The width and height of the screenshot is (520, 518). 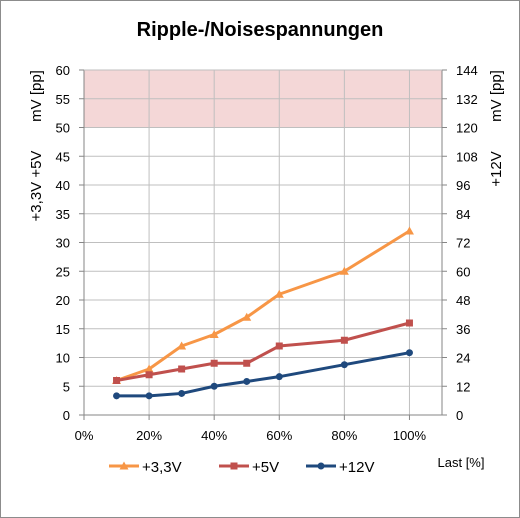 I want to click on y-axis-left-unit: mV [pp], so click(x=36, y=96).